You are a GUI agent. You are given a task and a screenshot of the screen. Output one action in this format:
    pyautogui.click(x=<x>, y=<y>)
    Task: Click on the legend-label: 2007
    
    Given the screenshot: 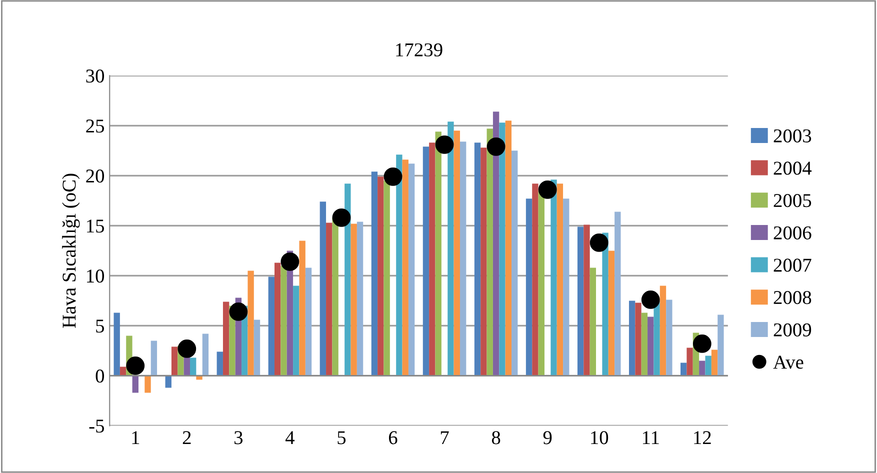 What is the action you would take?
    pyautogui.click(x=793, y=265)
    